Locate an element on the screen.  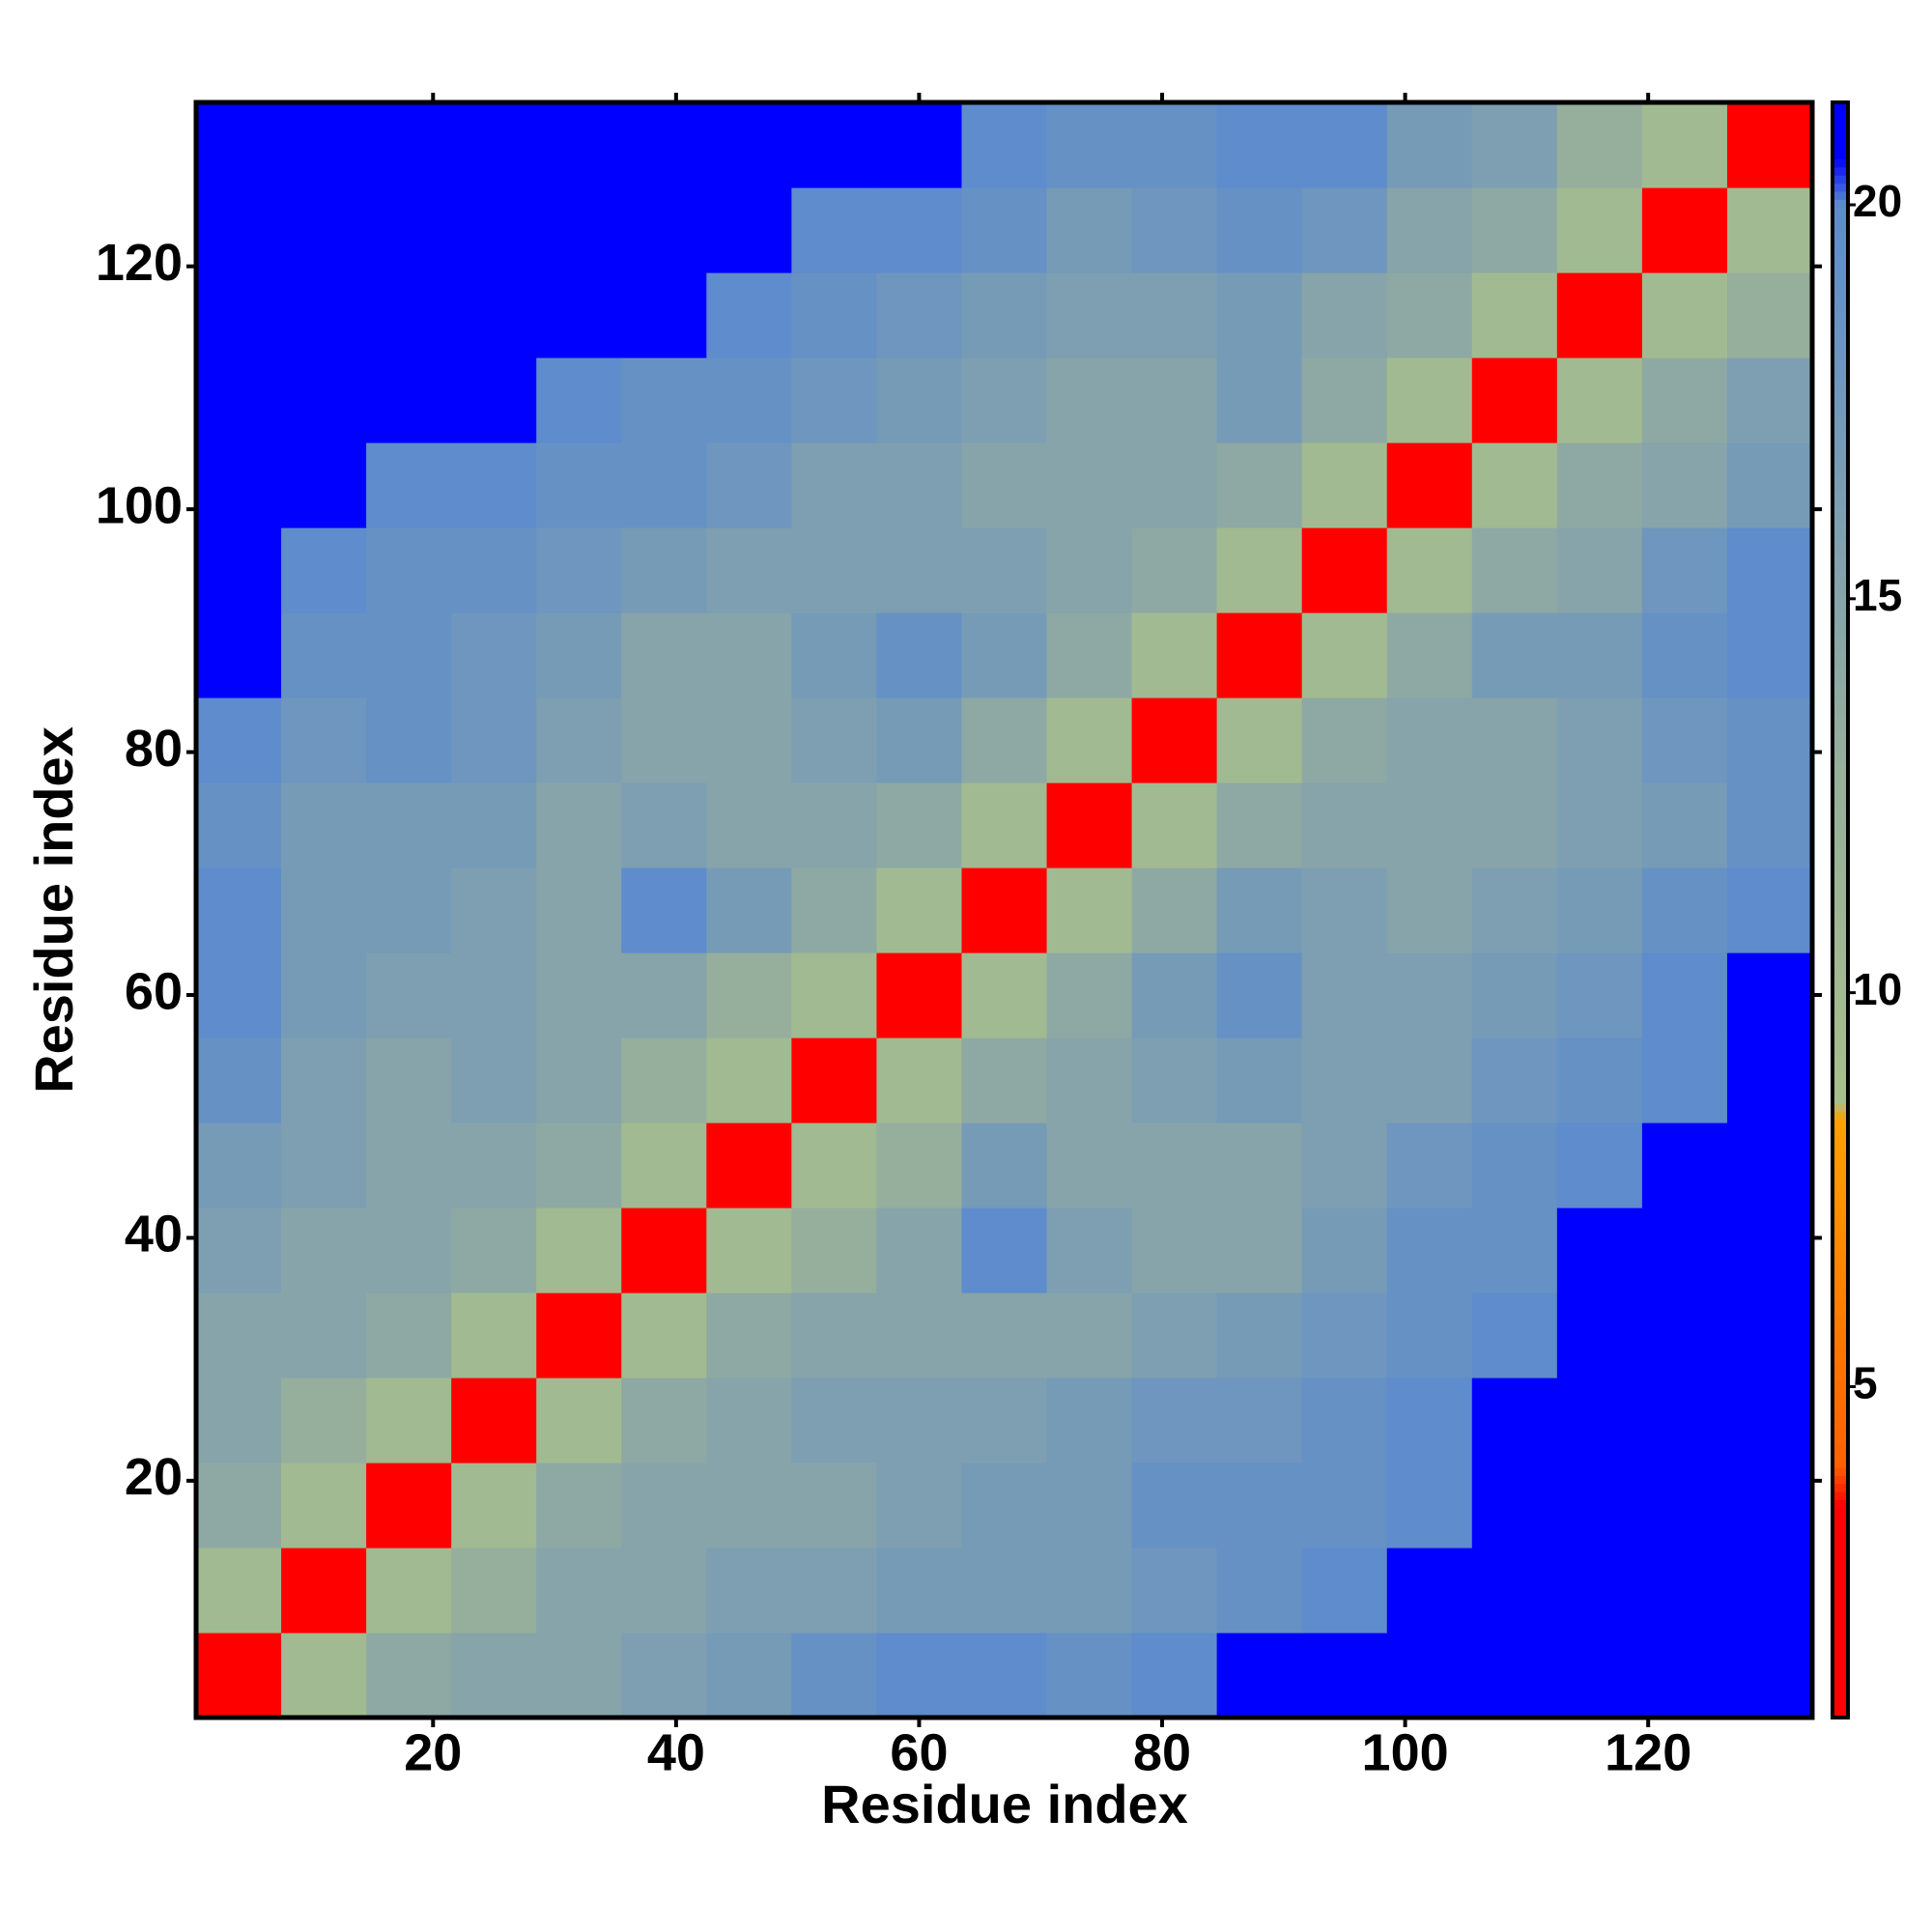
x-tick-label: 120 is located at coordinates (1648, 1752).